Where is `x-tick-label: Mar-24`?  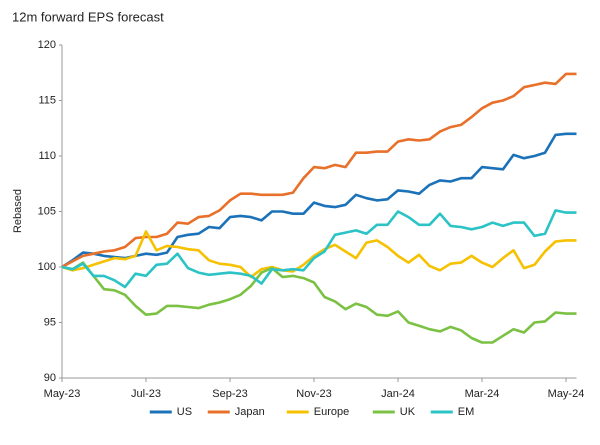 x-tick-label: Mar-24 is located at coordinates (482, 394).